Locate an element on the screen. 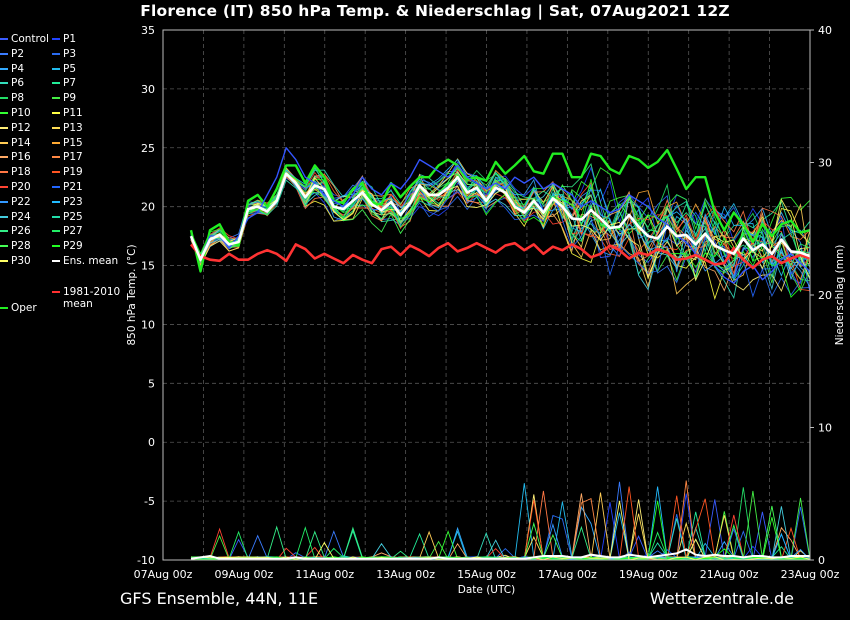 This screenshot has height=620, width=850. legend-item: P18 is located at coordinates (15, 172).